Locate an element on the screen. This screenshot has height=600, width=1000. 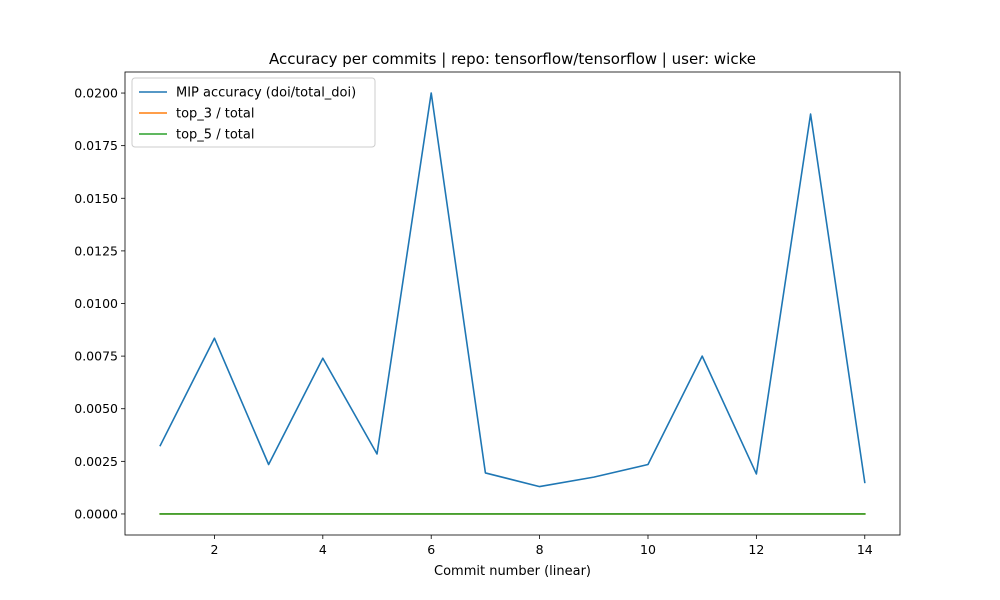
x-tick-label: 12 is located at coordinates (756, 549).